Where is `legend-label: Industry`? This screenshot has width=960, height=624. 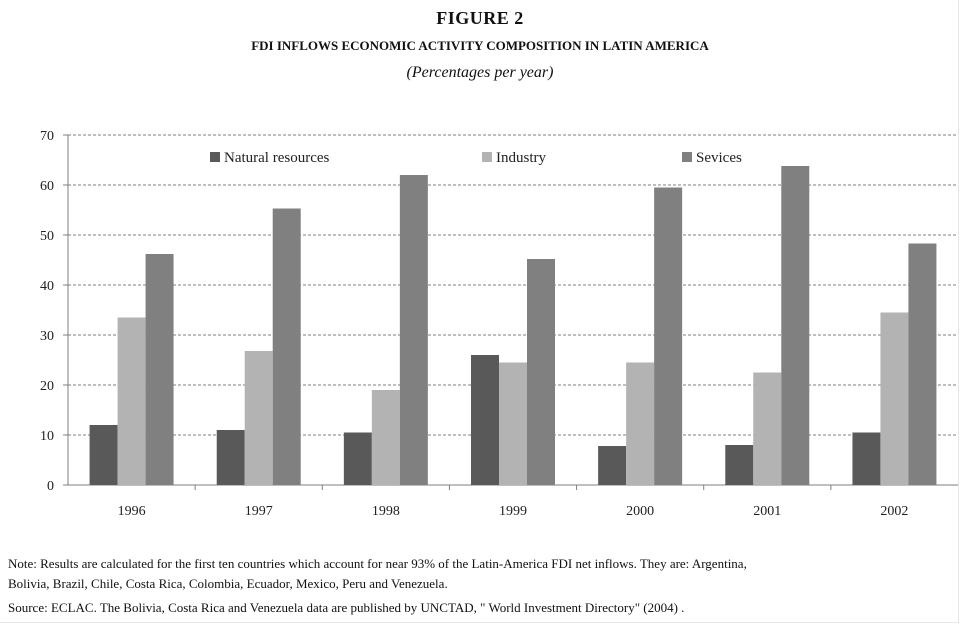
legend-label: Industry is located at coordinates (521, 158).